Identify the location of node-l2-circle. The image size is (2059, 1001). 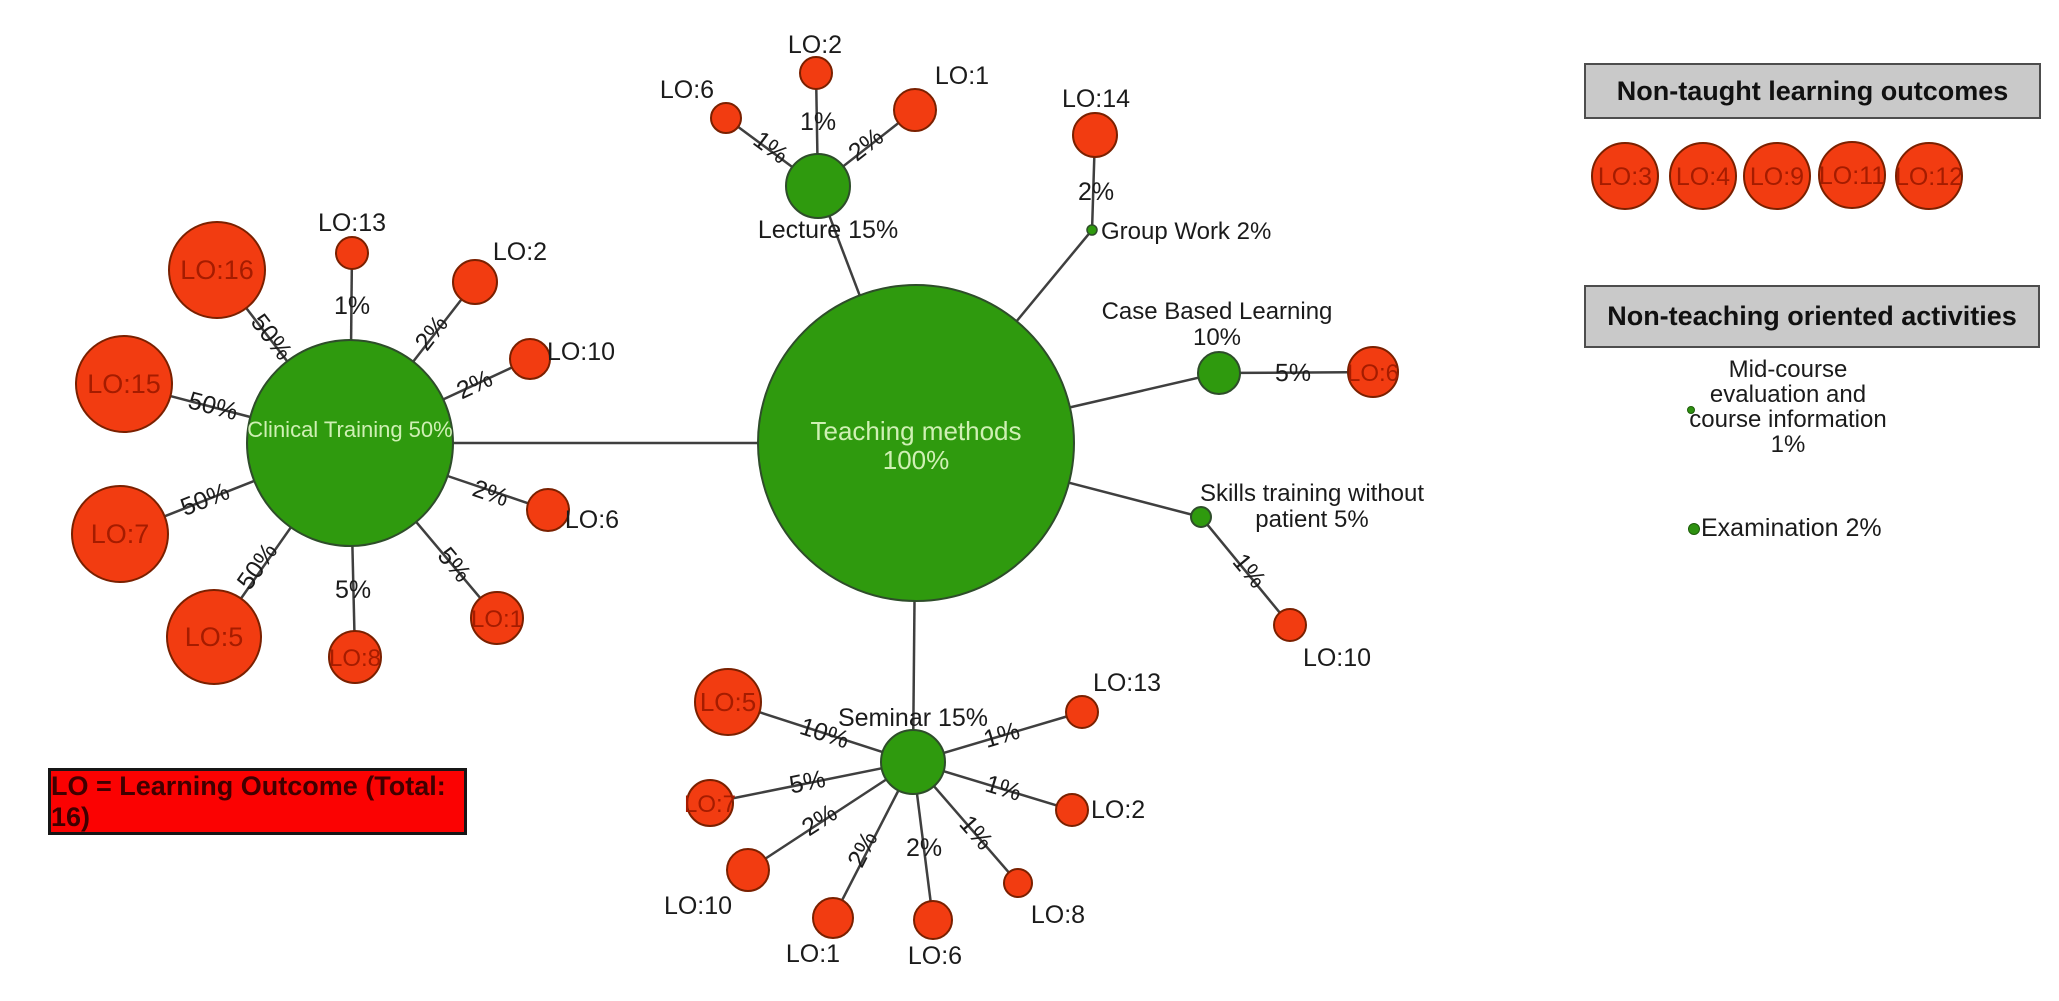
(816, 73).